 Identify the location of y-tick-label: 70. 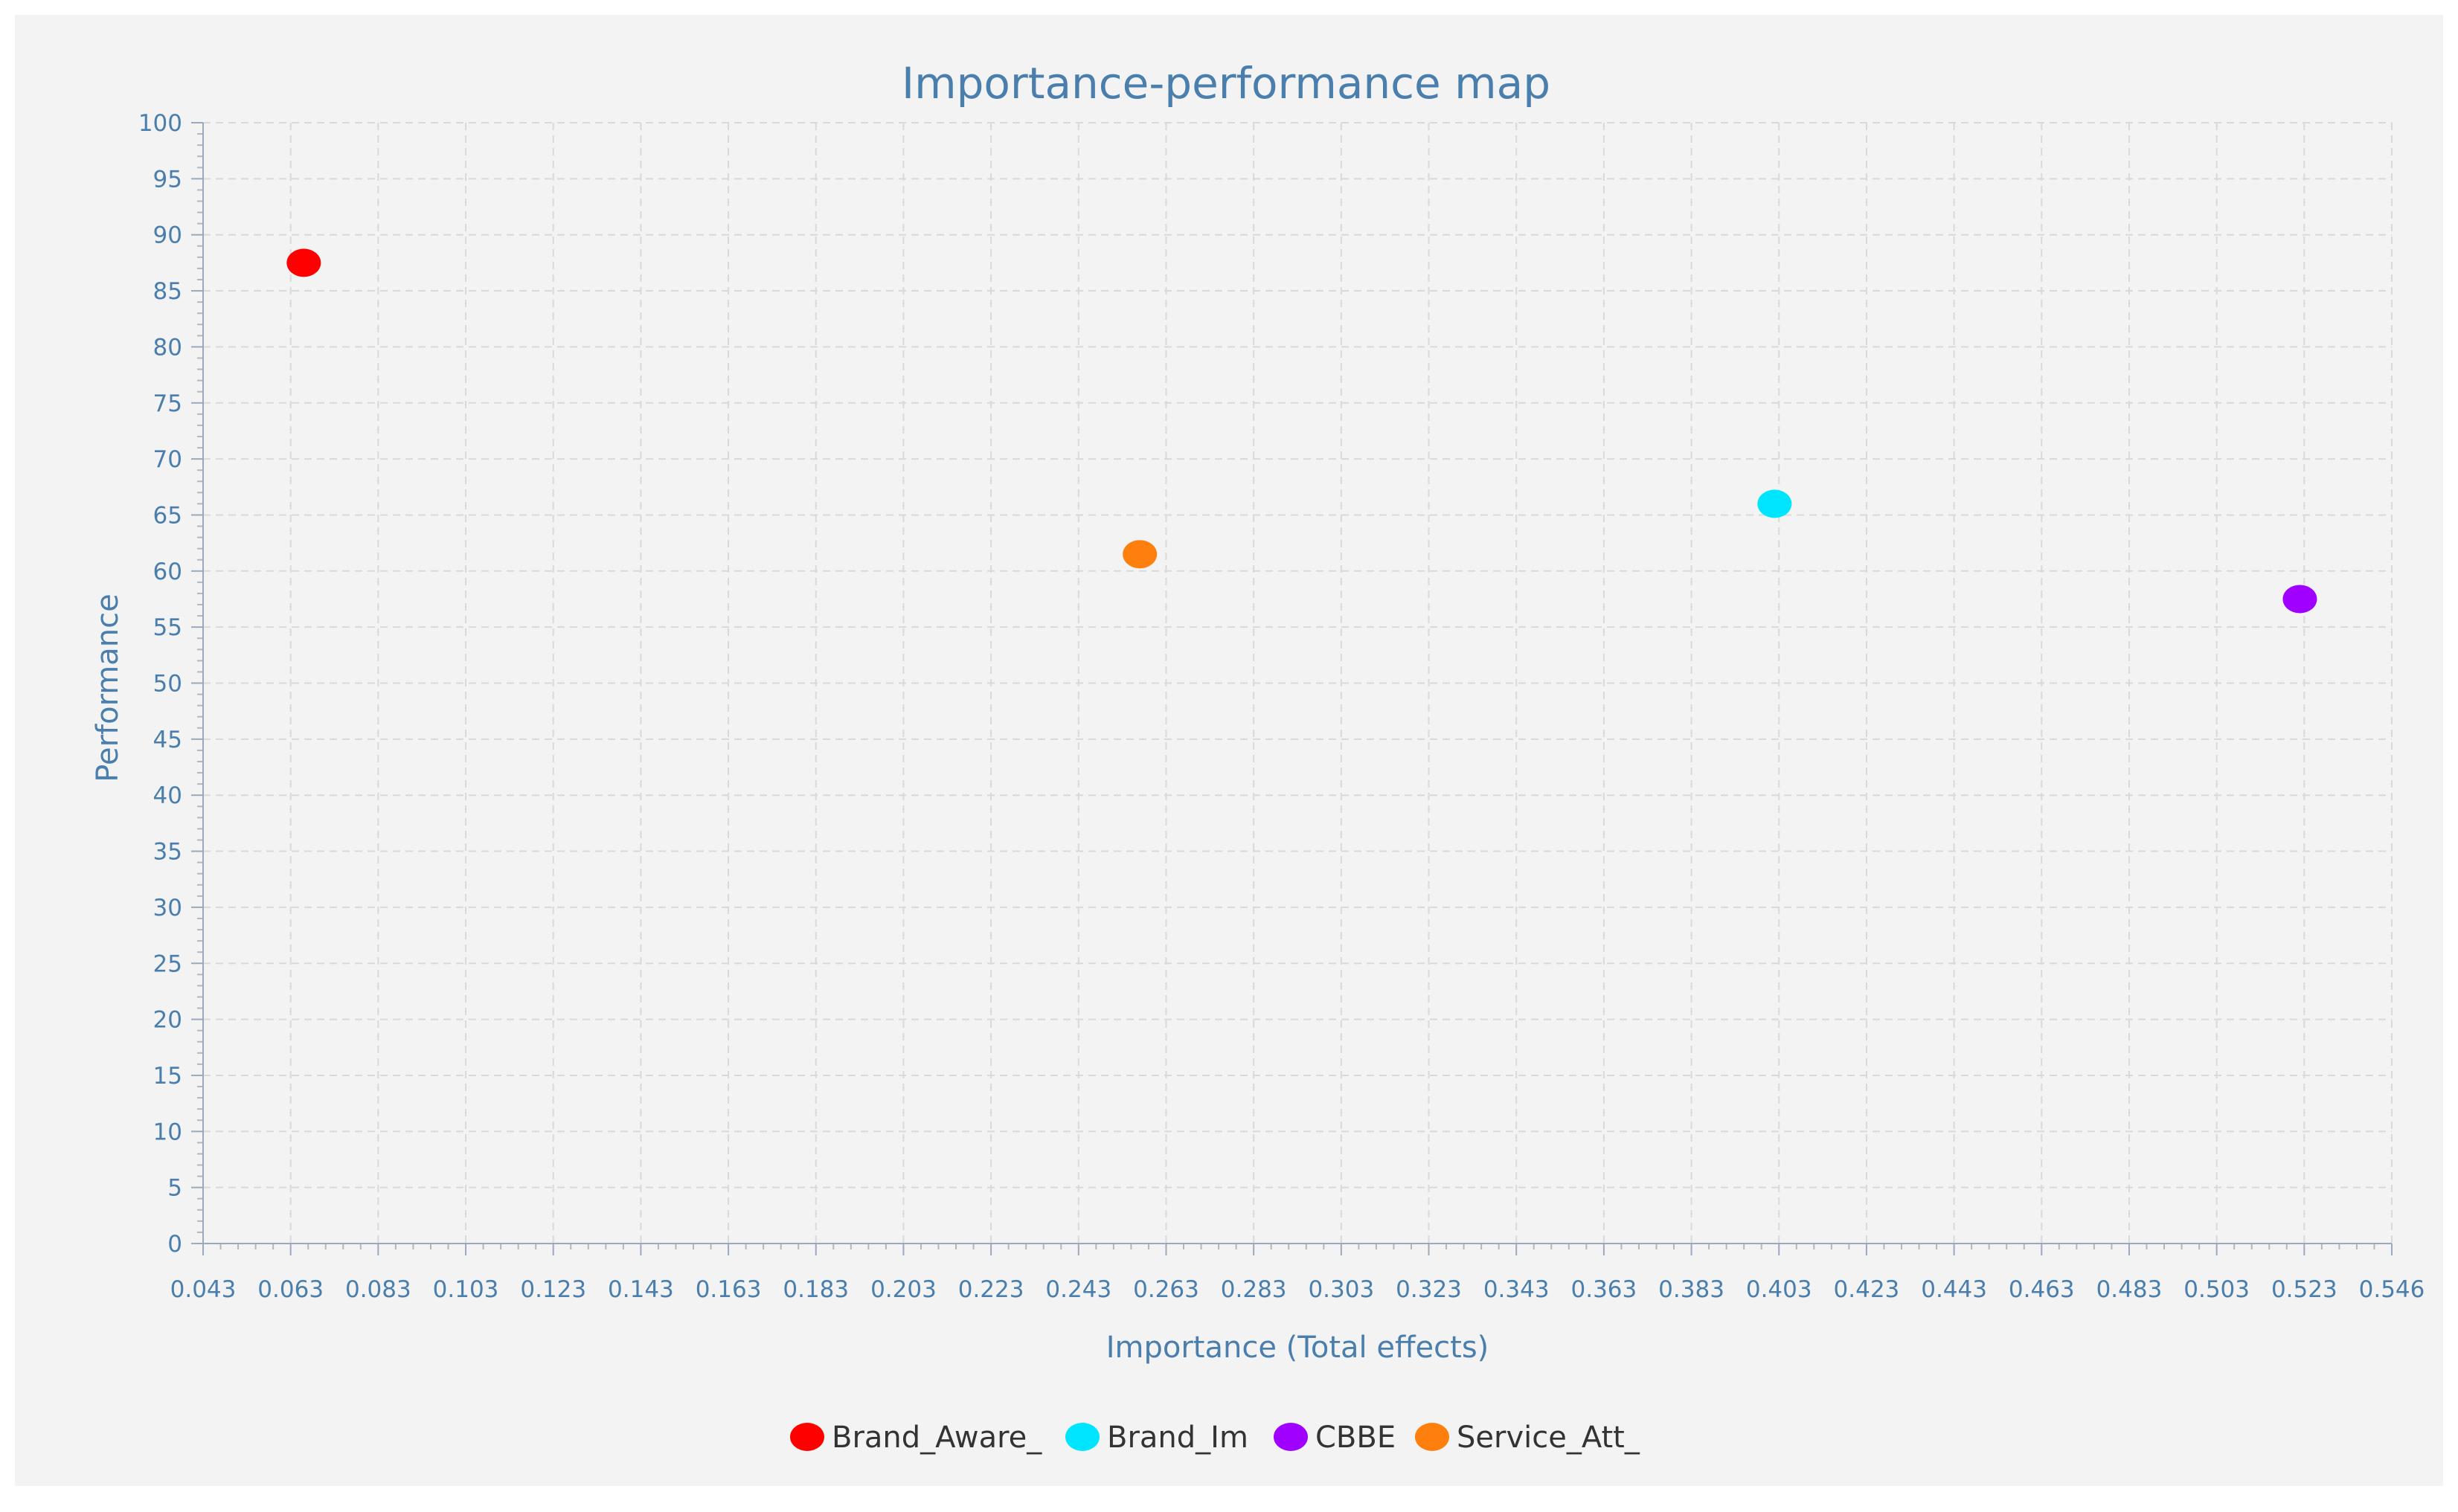
(167, 459).